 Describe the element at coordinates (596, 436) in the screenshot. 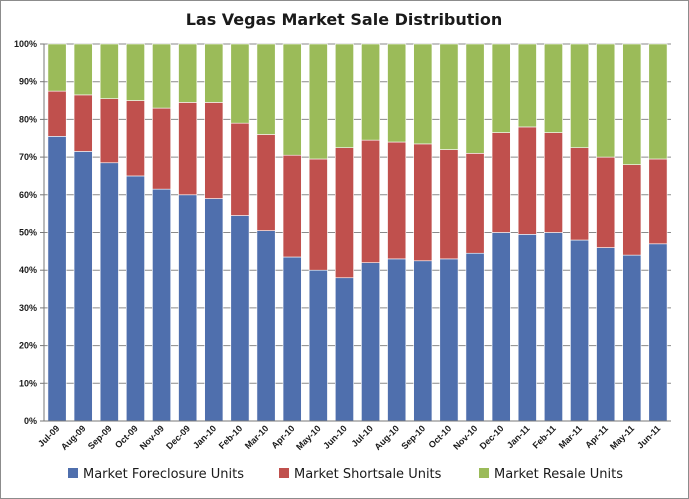

I see `x-tick-label: Apr-11` at that location.